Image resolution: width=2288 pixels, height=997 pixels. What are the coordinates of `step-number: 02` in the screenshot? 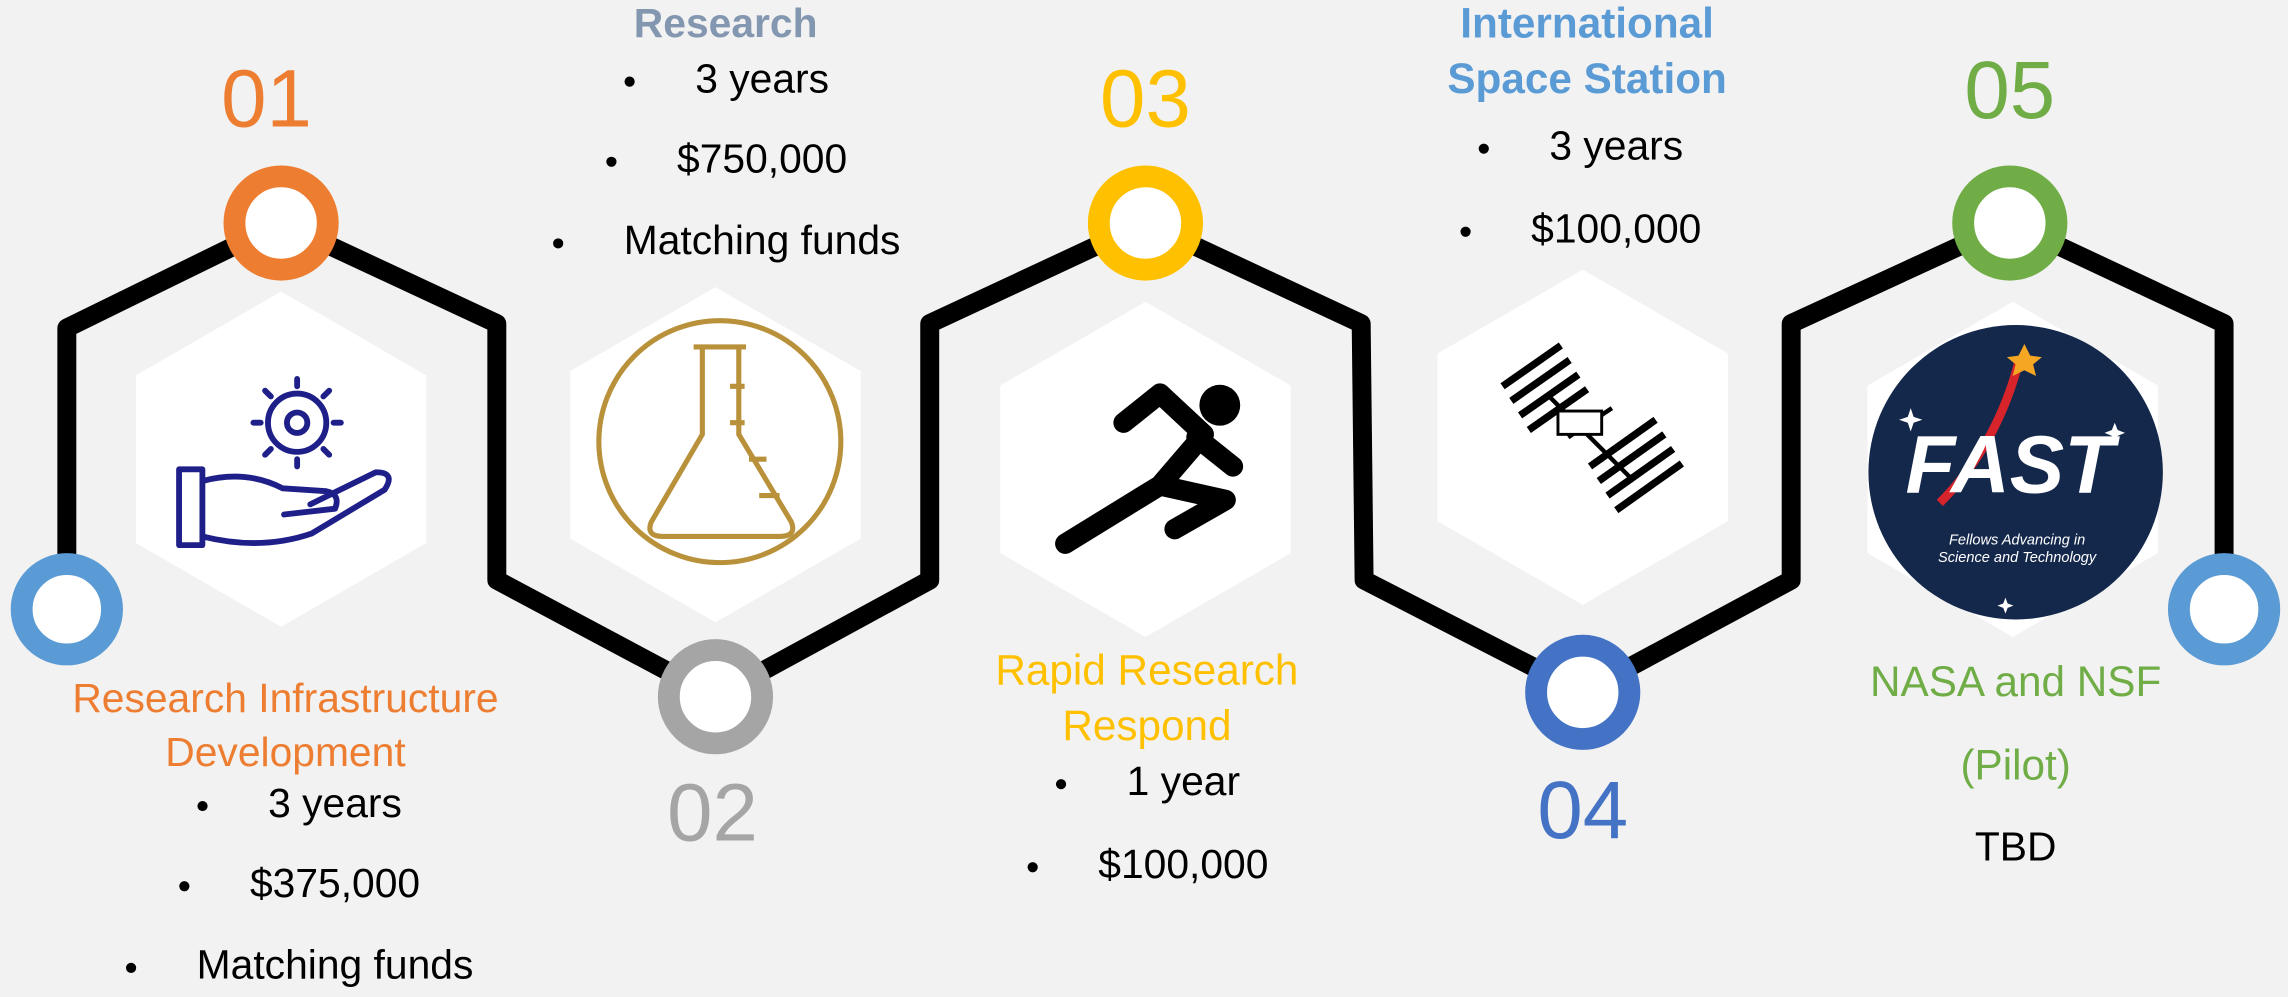 It's located at (712, 813).